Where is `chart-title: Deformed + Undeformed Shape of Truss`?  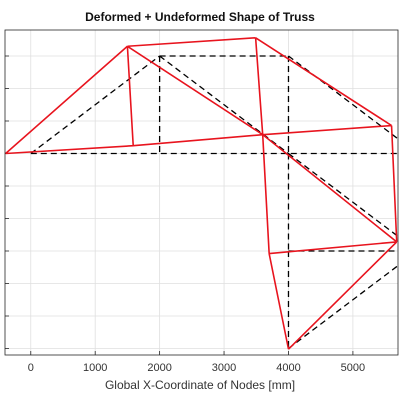
chart-title: Deformed + Undeformed Shape of Truss is located at coordinates (200, 17).